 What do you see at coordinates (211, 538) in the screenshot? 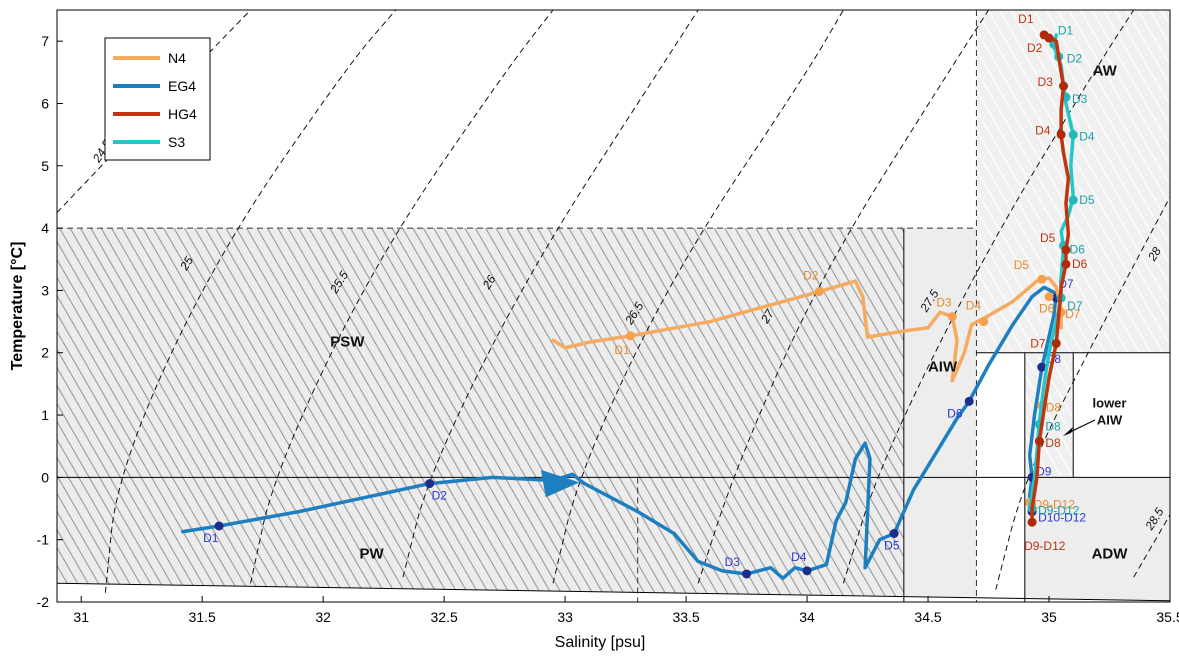
I see `station-label-EG4-D1: D1` at bounding box center [211, 538].